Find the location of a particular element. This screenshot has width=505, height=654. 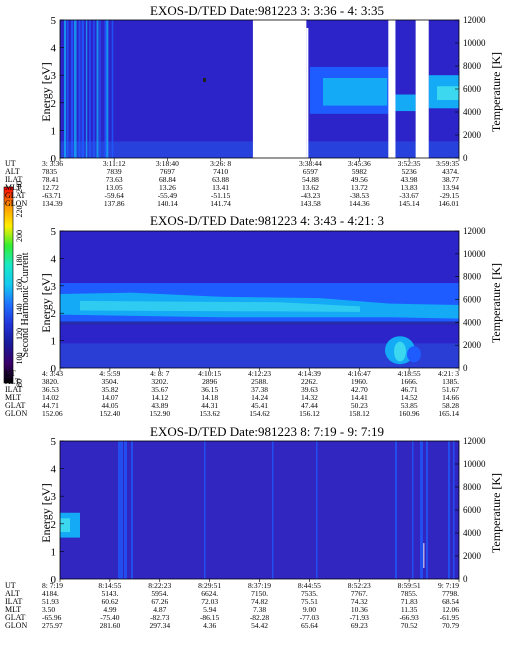

ephemeris-cell: 12.06 is located at coordinates (450, 609).